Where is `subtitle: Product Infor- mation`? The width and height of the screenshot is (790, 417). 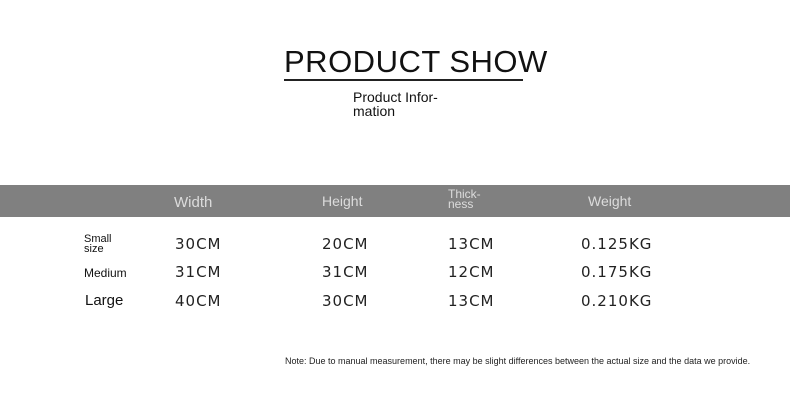 subtitle: Product Infor- mation is located at coordinates (395, 104).